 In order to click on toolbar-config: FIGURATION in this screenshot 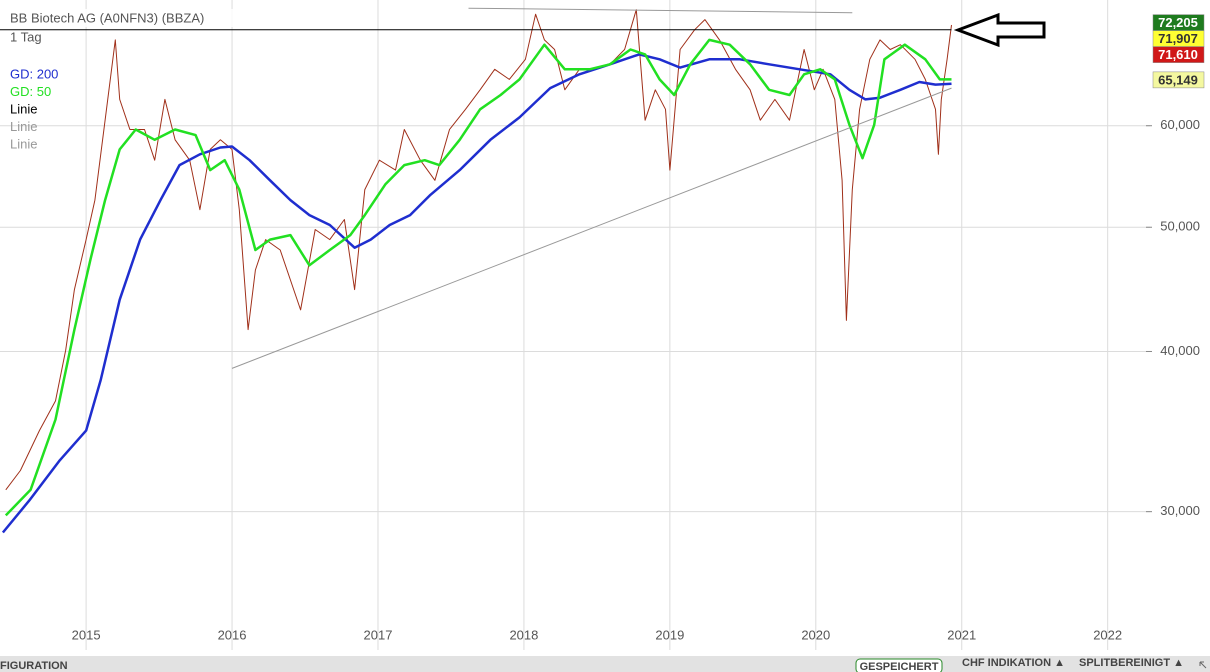, I will do `click(34, 666)`.